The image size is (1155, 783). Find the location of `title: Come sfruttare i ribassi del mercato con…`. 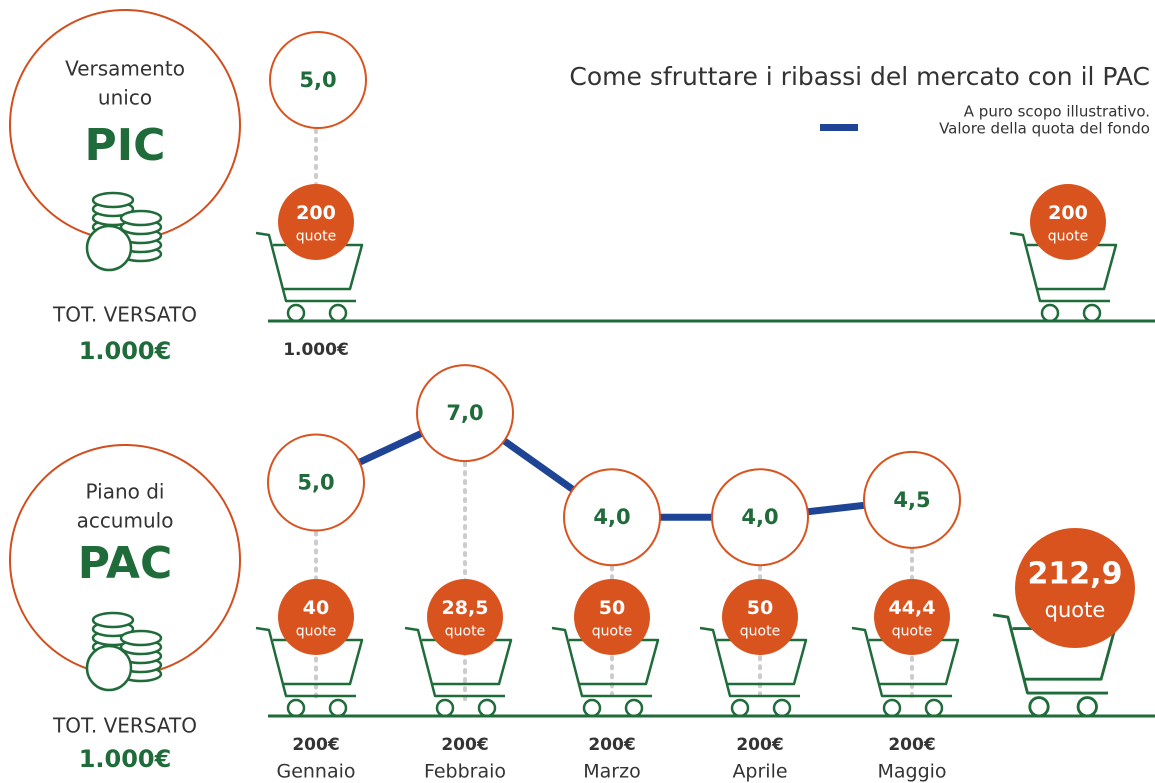

title: Come sfruttare i ribassi del mercato con… is located at coordinates (859, 76).